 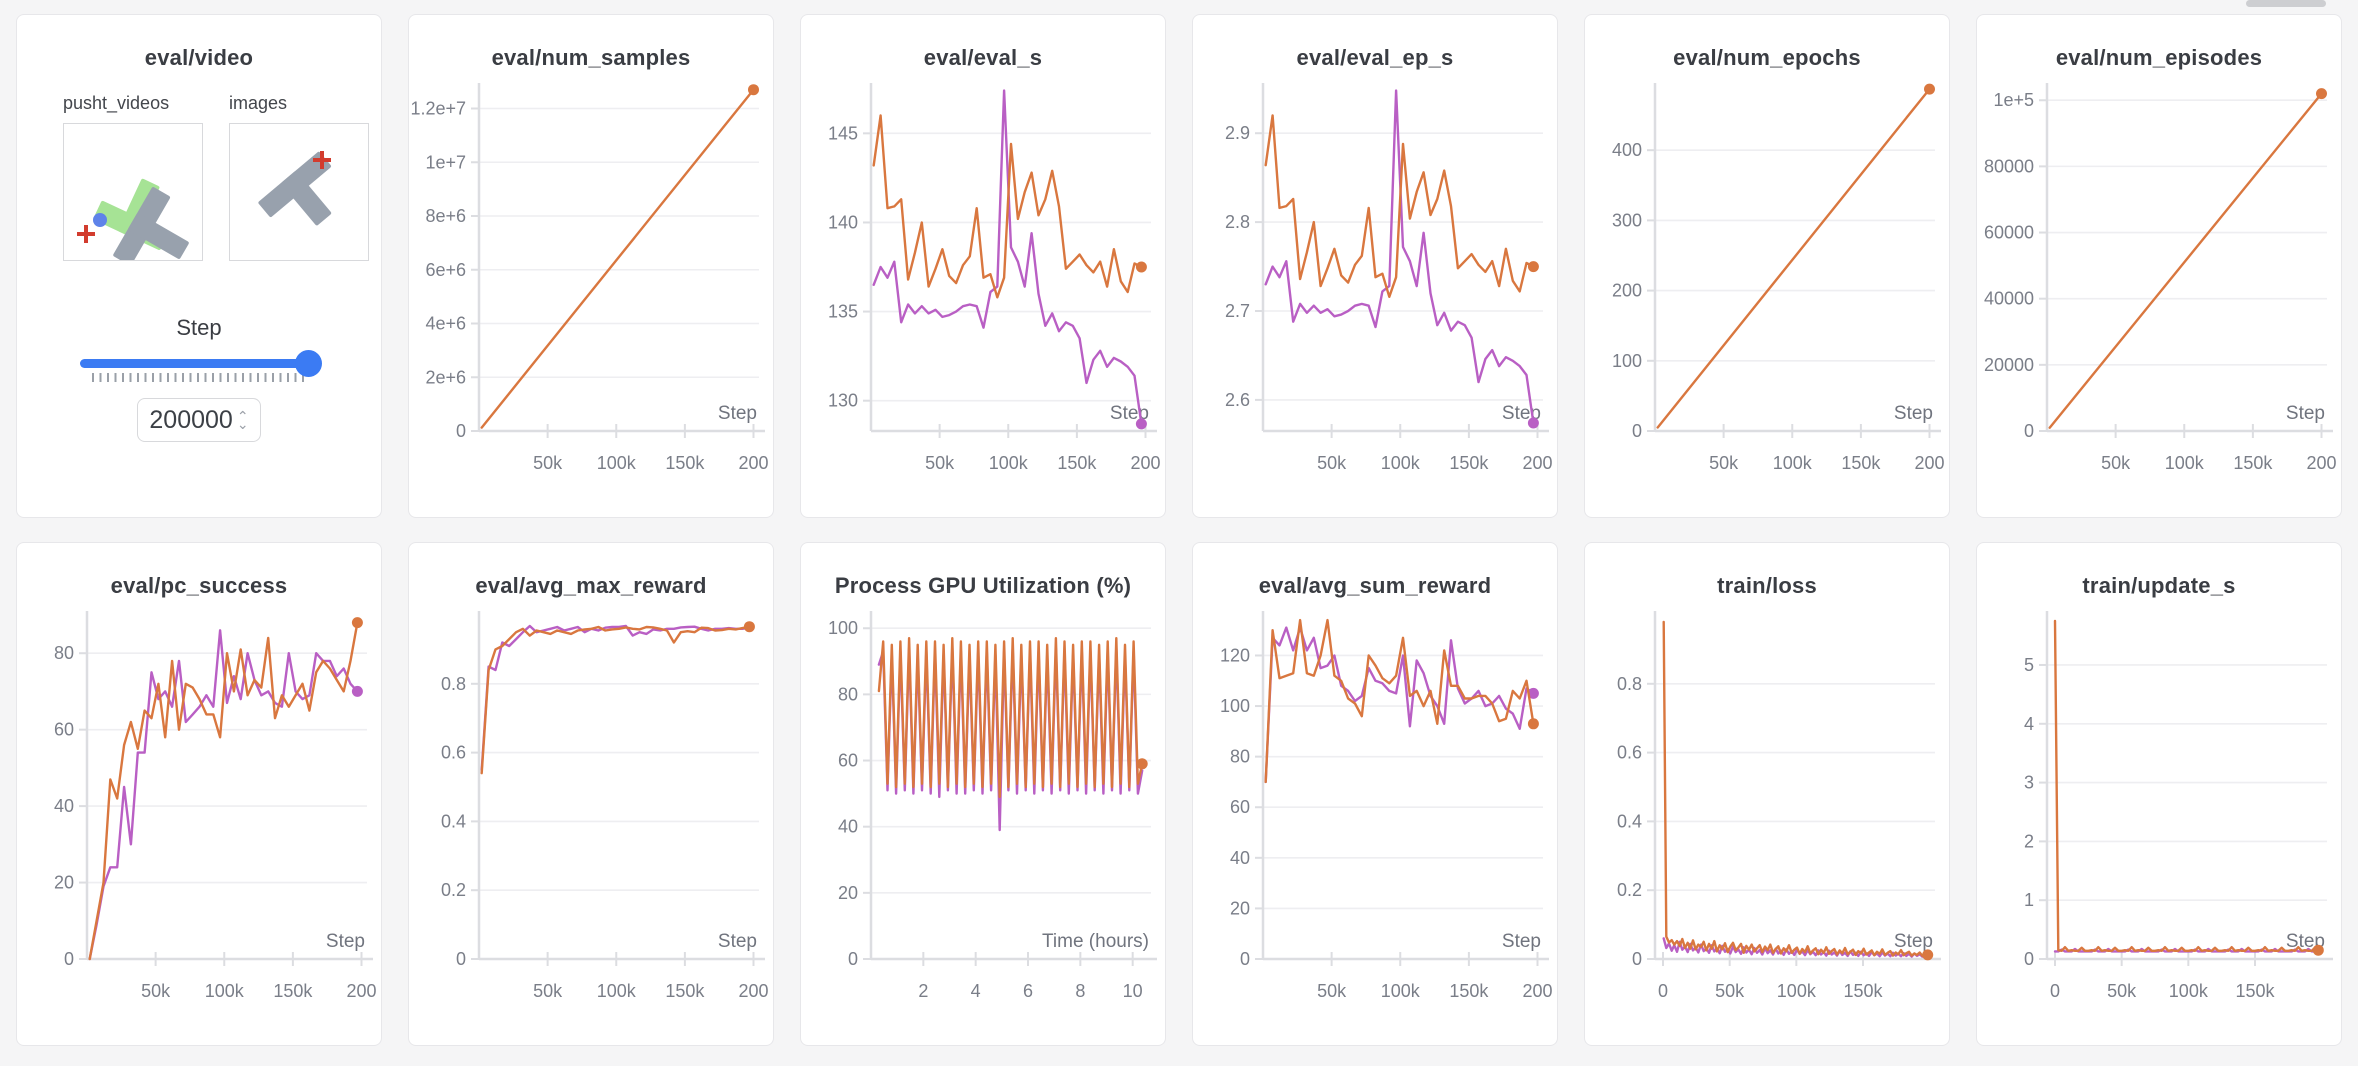 I want to click on svg-text: 40, so click(x=64, y=806).